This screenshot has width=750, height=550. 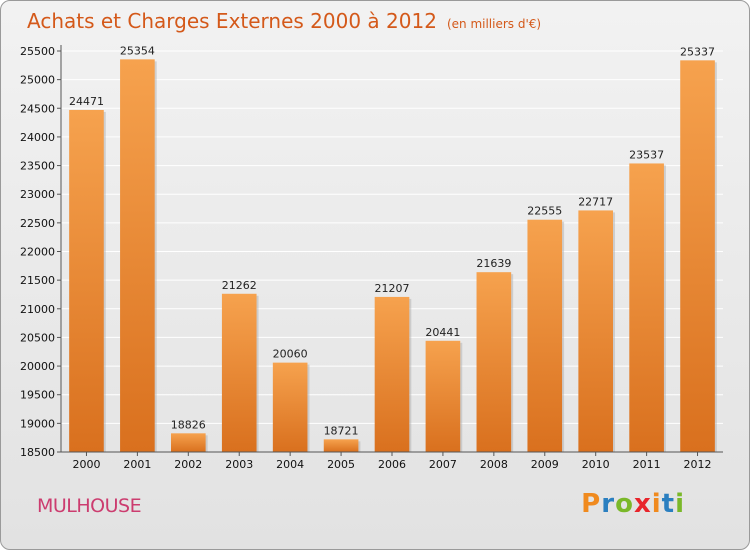 What do you see at coordinates (37, 309) in the screenshot?
I see `y-tick-label: 21000` at bounding box center [37, 309].